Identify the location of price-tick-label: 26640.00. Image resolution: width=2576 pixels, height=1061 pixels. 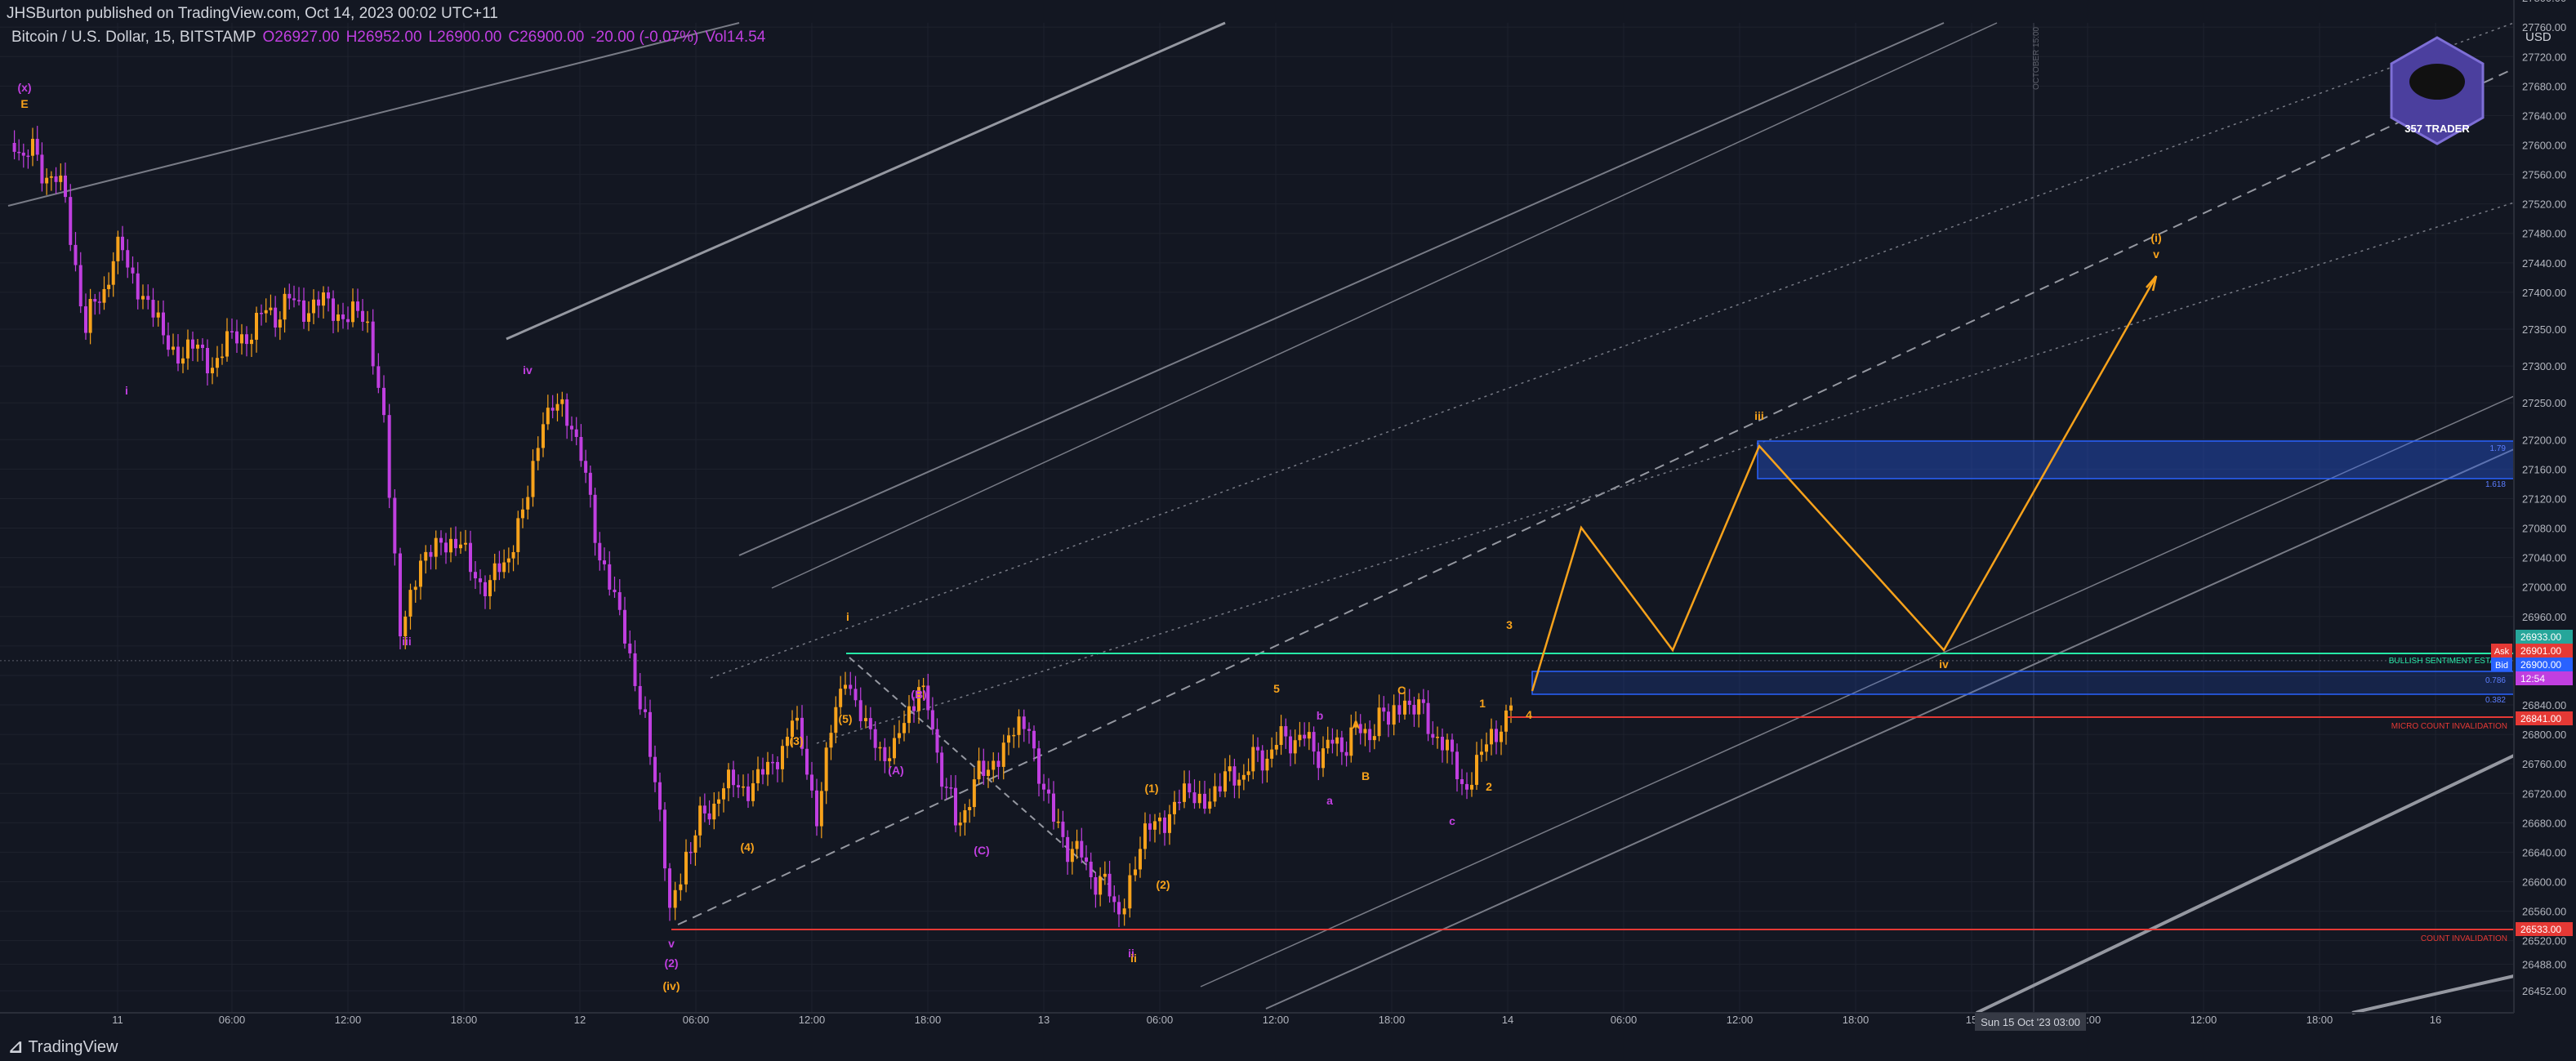
(2544, 852).